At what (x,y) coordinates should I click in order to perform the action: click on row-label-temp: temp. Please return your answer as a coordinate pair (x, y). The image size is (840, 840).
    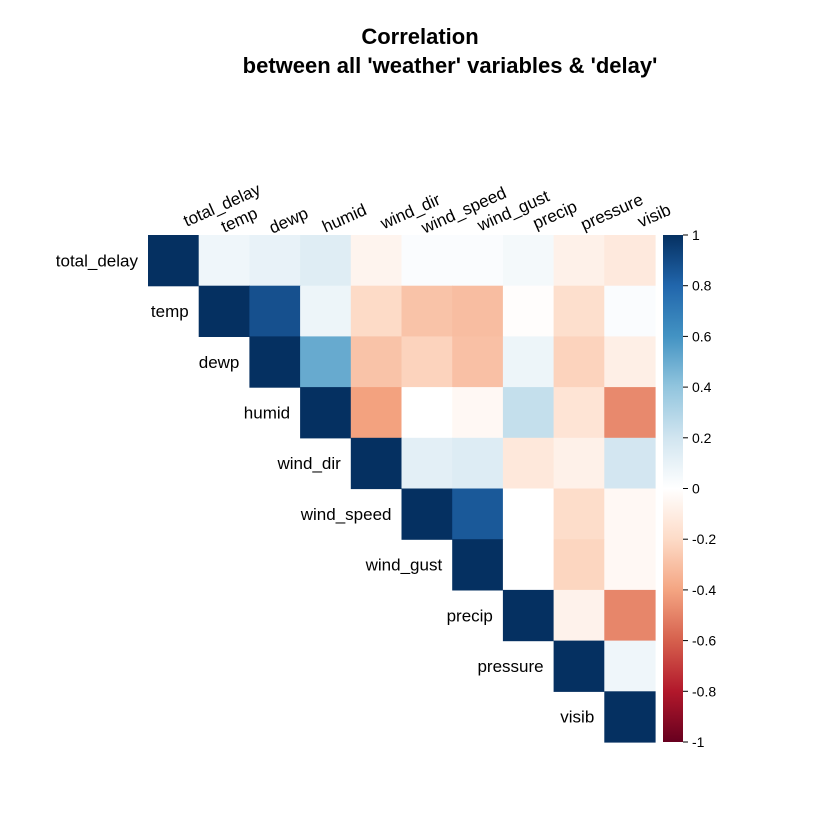
    Looking at the image, I should click on (170, 311).